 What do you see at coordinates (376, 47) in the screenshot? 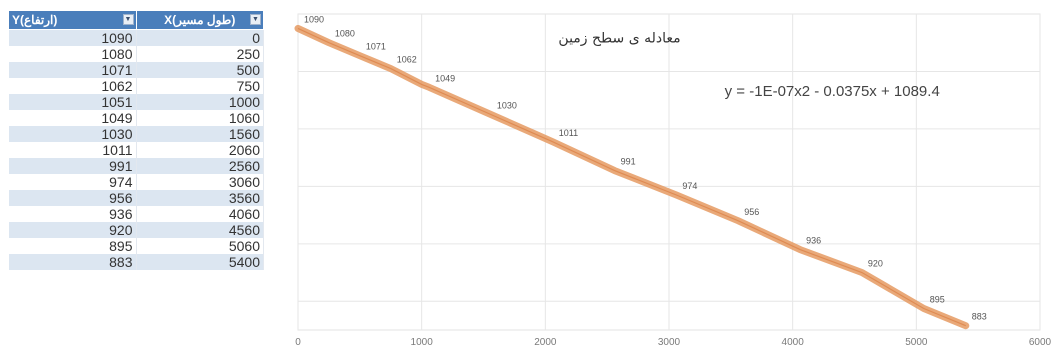
I see `data-label: 1071` at bounding box center [376, 47].